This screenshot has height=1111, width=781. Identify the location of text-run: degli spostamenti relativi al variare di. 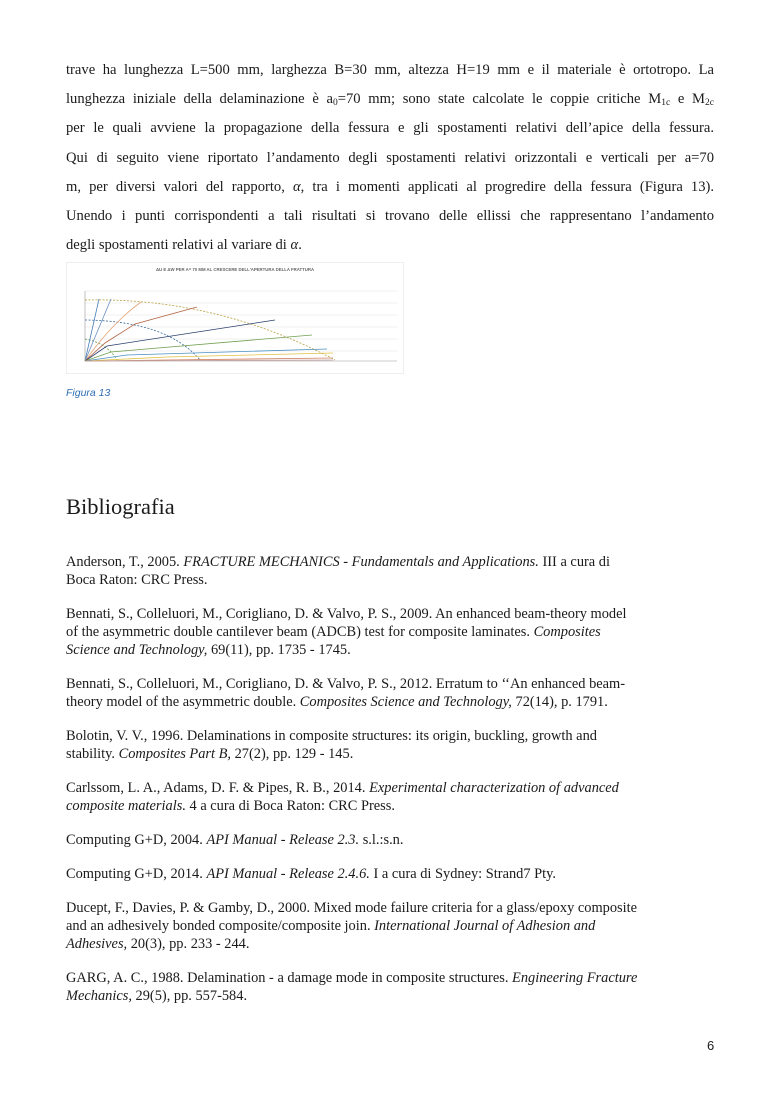
(178, 245).